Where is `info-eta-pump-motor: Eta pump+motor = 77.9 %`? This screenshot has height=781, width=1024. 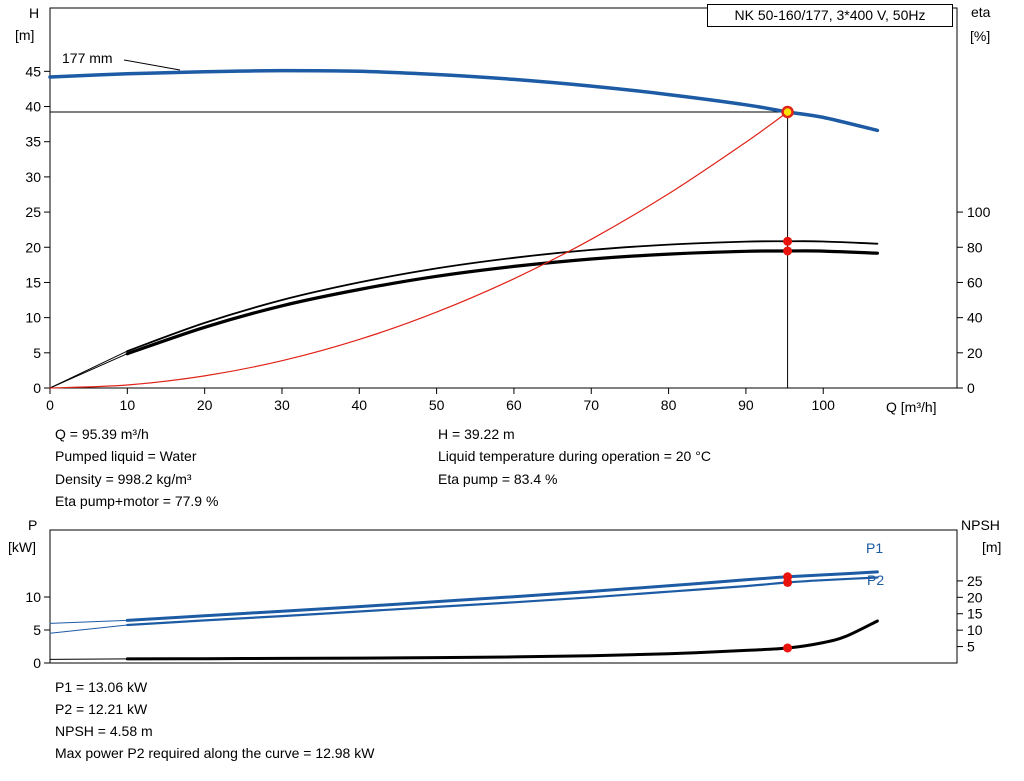
info-eta-pump-motor: Eta pump+motor = 77.9 % is located at coordinates (137, 501).